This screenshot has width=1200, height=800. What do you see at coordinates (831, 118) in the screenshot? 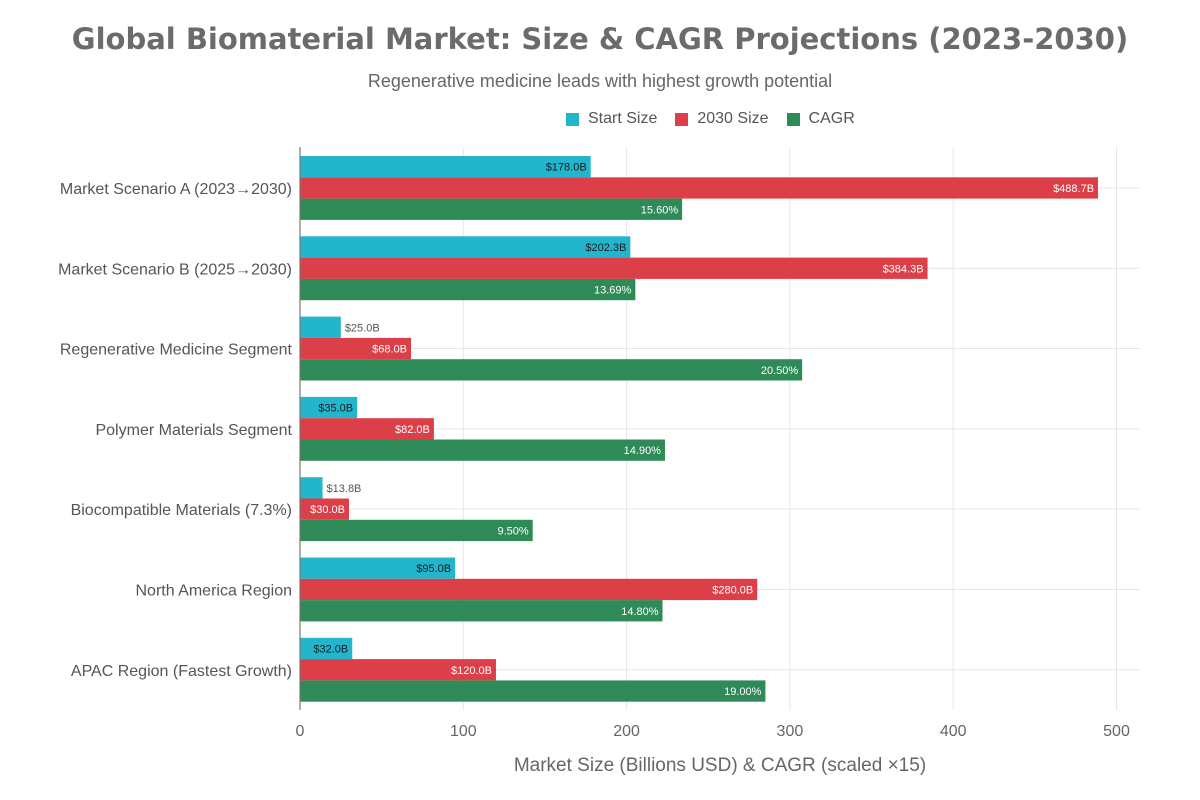
I see `legend-label-cagr: CAGR` at bounding box center [831, 118].